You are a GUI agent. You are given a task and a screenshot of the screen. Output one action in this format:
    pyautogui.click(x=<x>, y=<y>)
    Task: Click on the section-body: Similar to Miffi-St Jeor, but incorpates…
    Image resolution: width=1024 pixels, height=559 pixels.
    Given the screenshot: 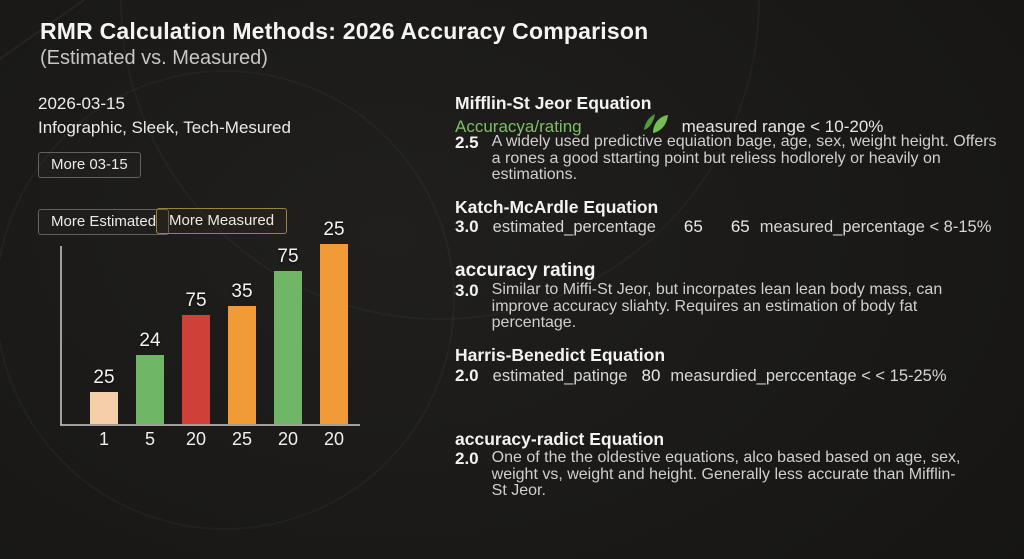 What is the action you would take?
    pyautogui.click(x=717, y=306)
    